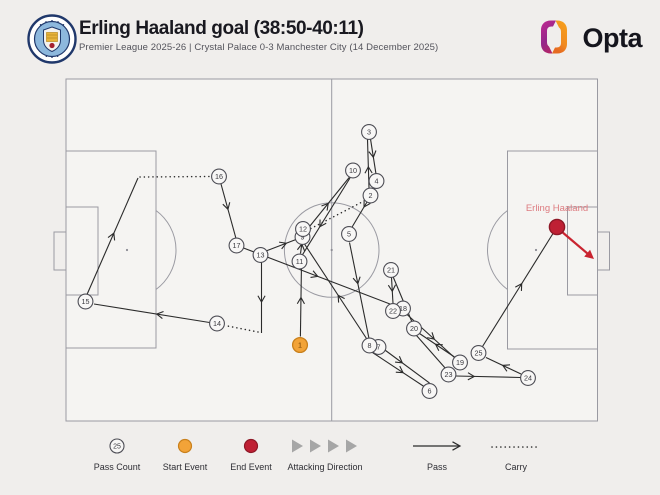 The image size is (660, 495). What do you see at coordinates (241, 328) in the screenshot?
I see `carry-line` at bounding box center [241, 328].